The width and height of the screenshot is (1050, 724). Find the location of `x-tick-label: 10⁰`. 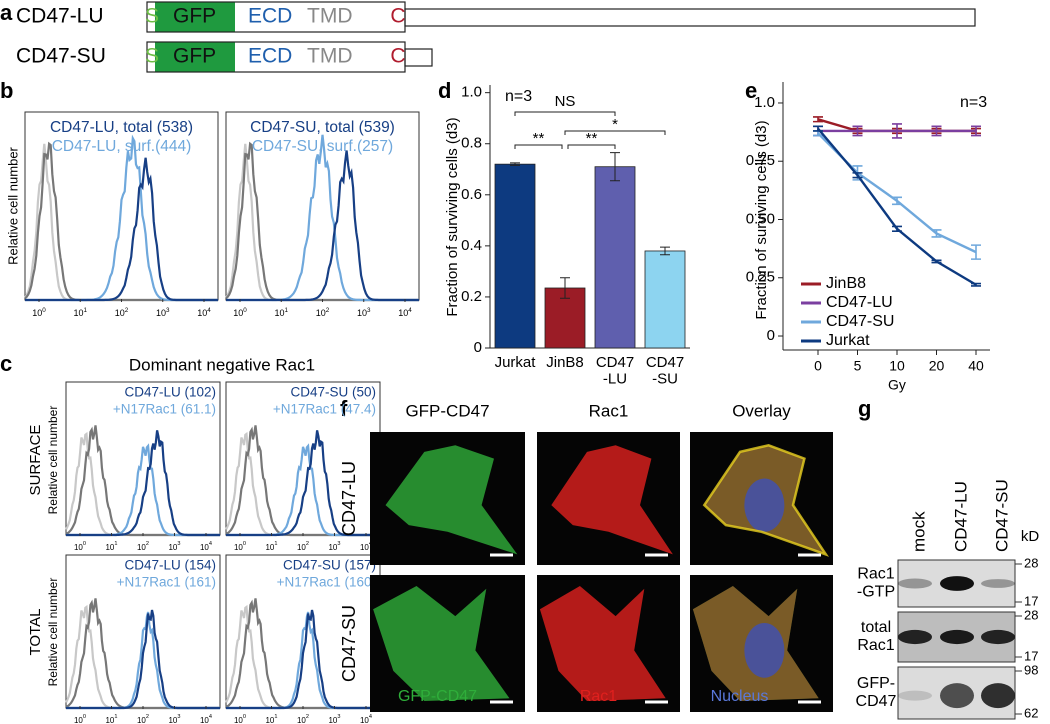

x-tick-label: 10⁰ is located at coordinates (240, 719).